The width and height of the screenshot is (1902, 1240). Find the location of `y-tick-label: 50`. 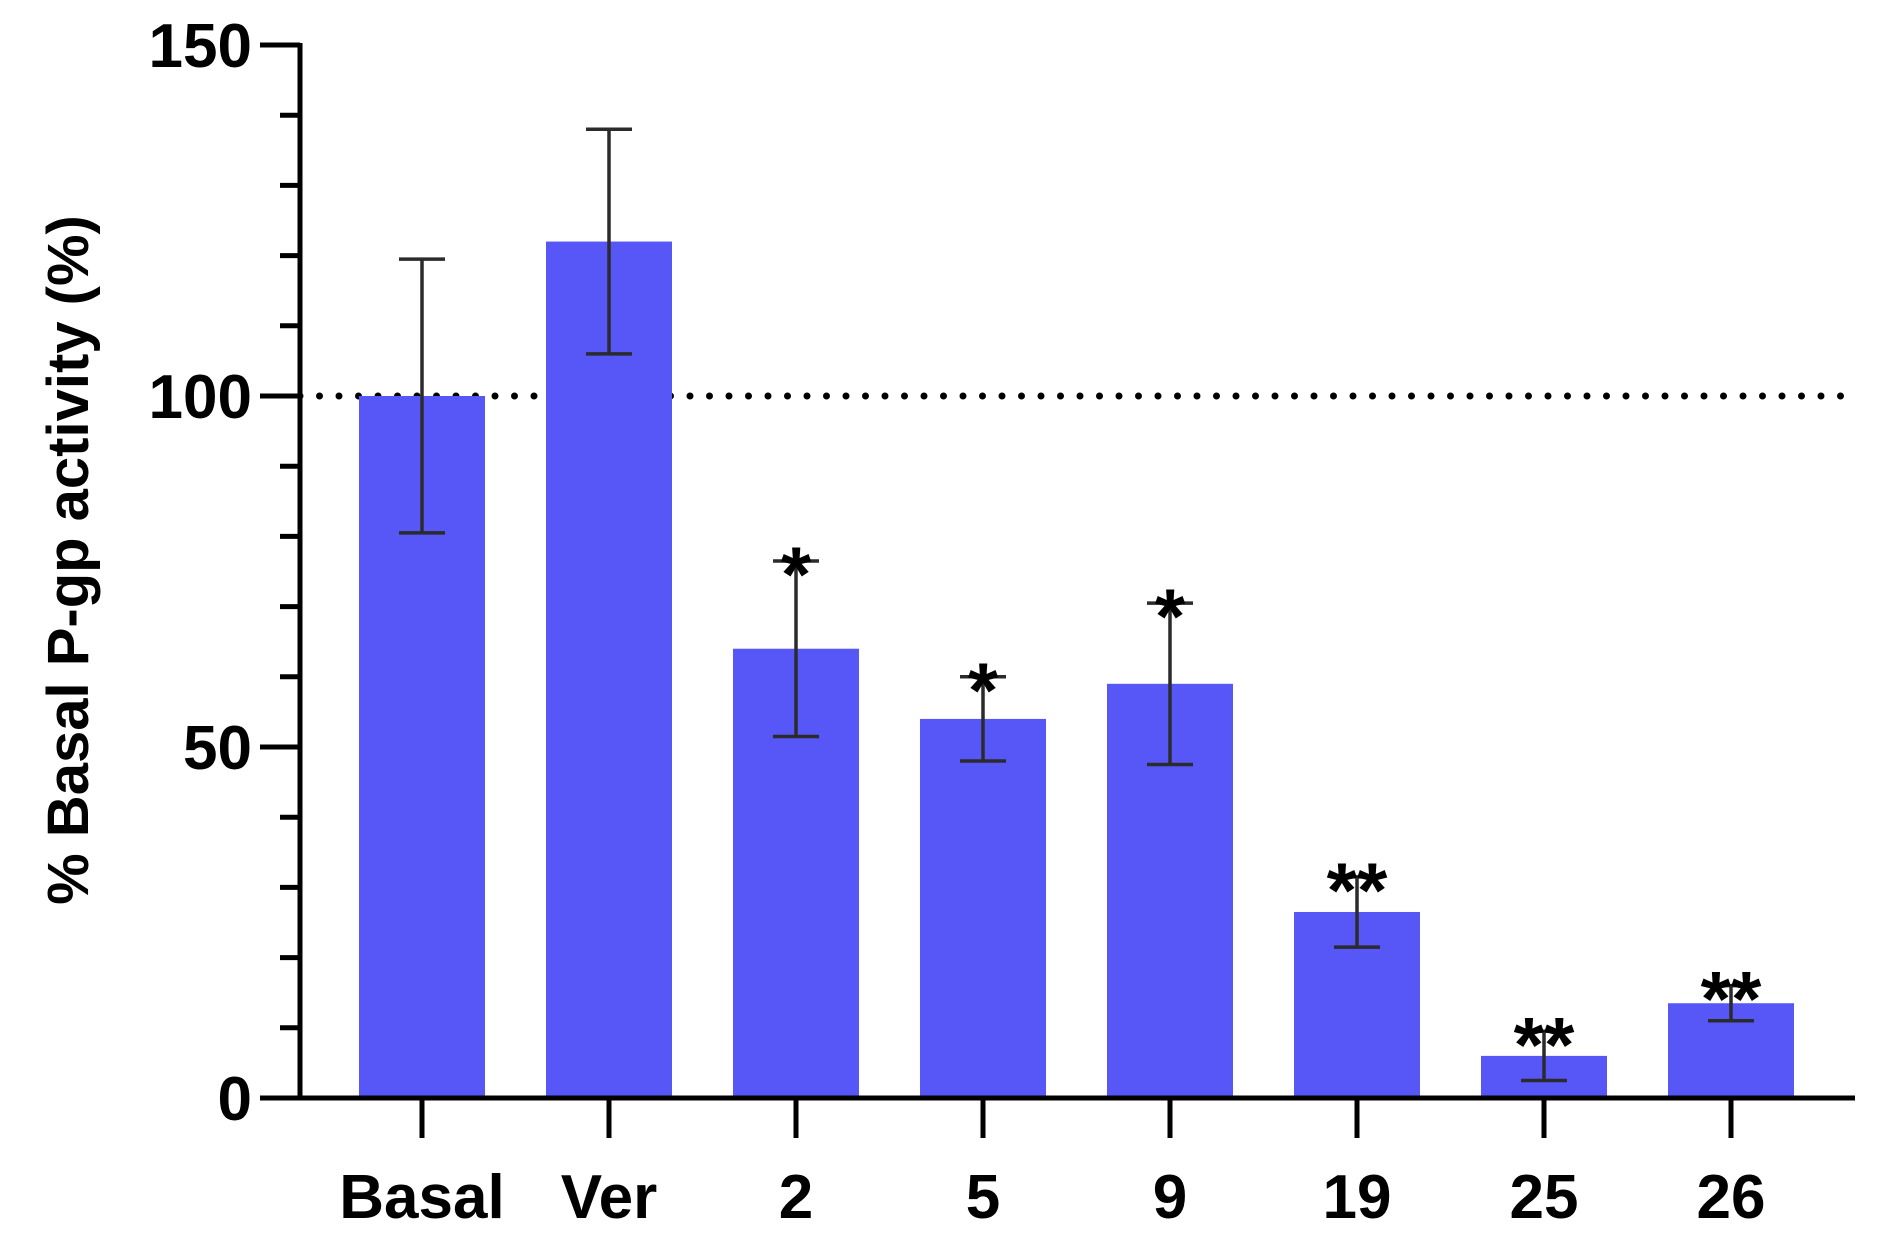

y-tick-label: 50 is located at coordinates (217, 748).